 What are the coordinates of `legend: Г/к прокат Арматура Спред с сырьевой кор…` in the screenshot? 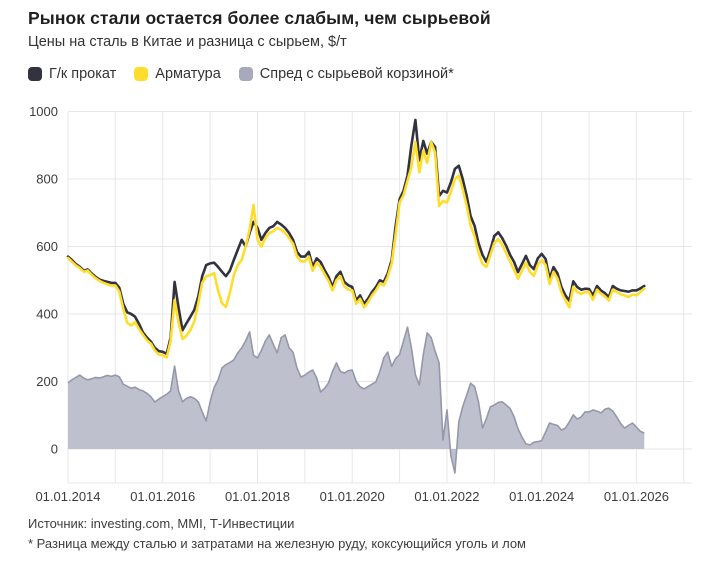 It's located at (241, 74).